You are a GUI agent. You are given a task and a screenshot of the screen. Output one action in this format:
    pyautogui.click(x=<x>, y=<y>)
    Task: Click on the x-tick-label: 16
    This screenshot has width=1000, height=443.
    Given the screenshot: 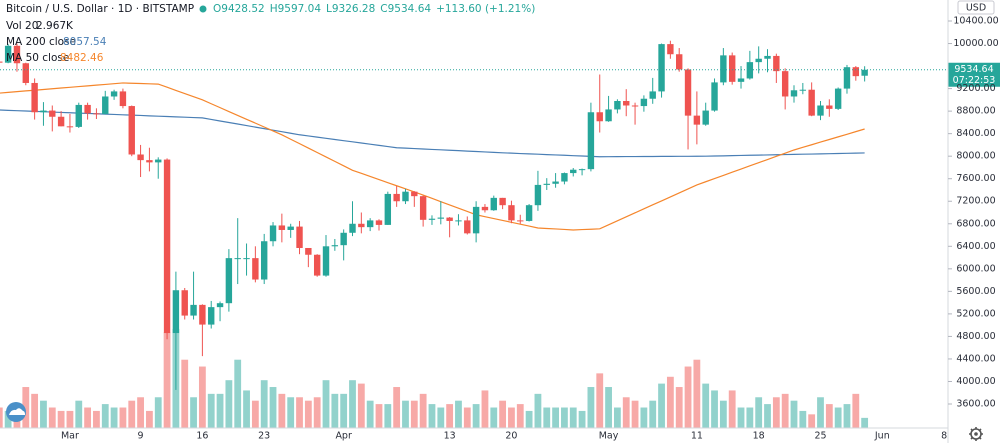 What is the action you would take?
    pyautogui.click(x=202, y=436)
    